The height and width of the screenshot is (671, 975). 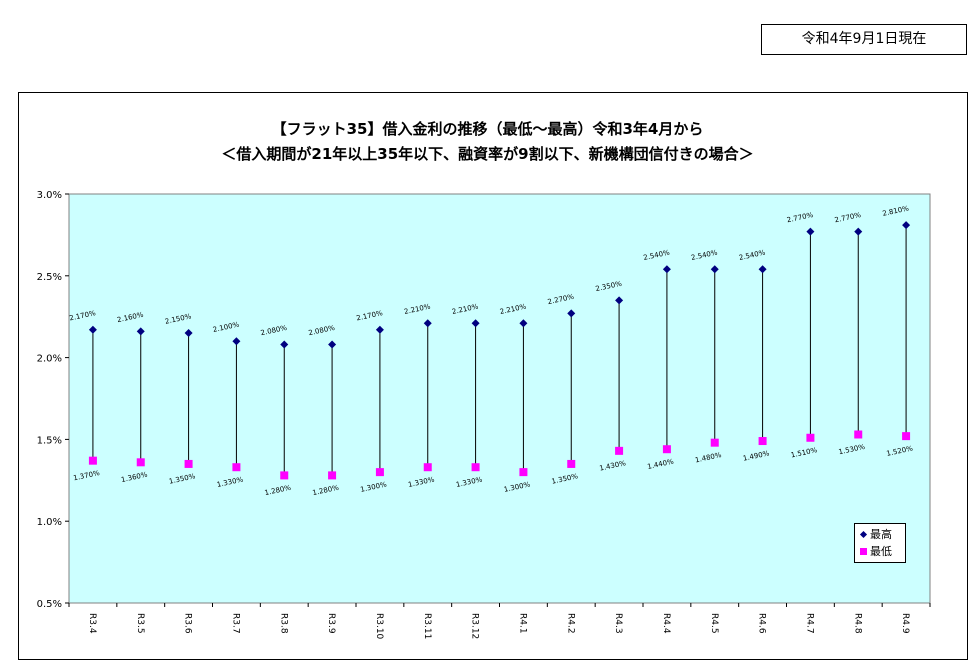 I want to click on chart-title: 【フラット35】借入金利の推移（最低～最高）令和3年4月から, so click(x=487, y=129).